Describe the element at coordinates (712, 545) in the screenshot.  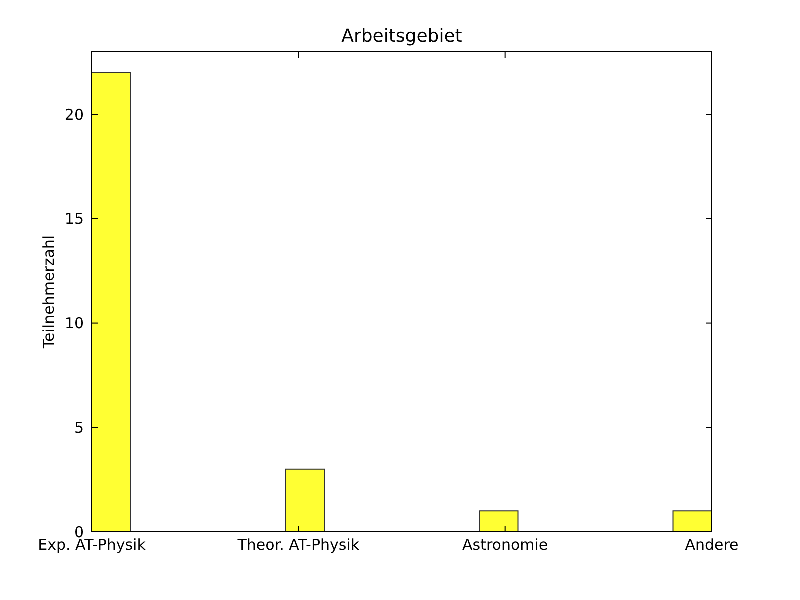
I see `x-tick-label: Andere` at that location.